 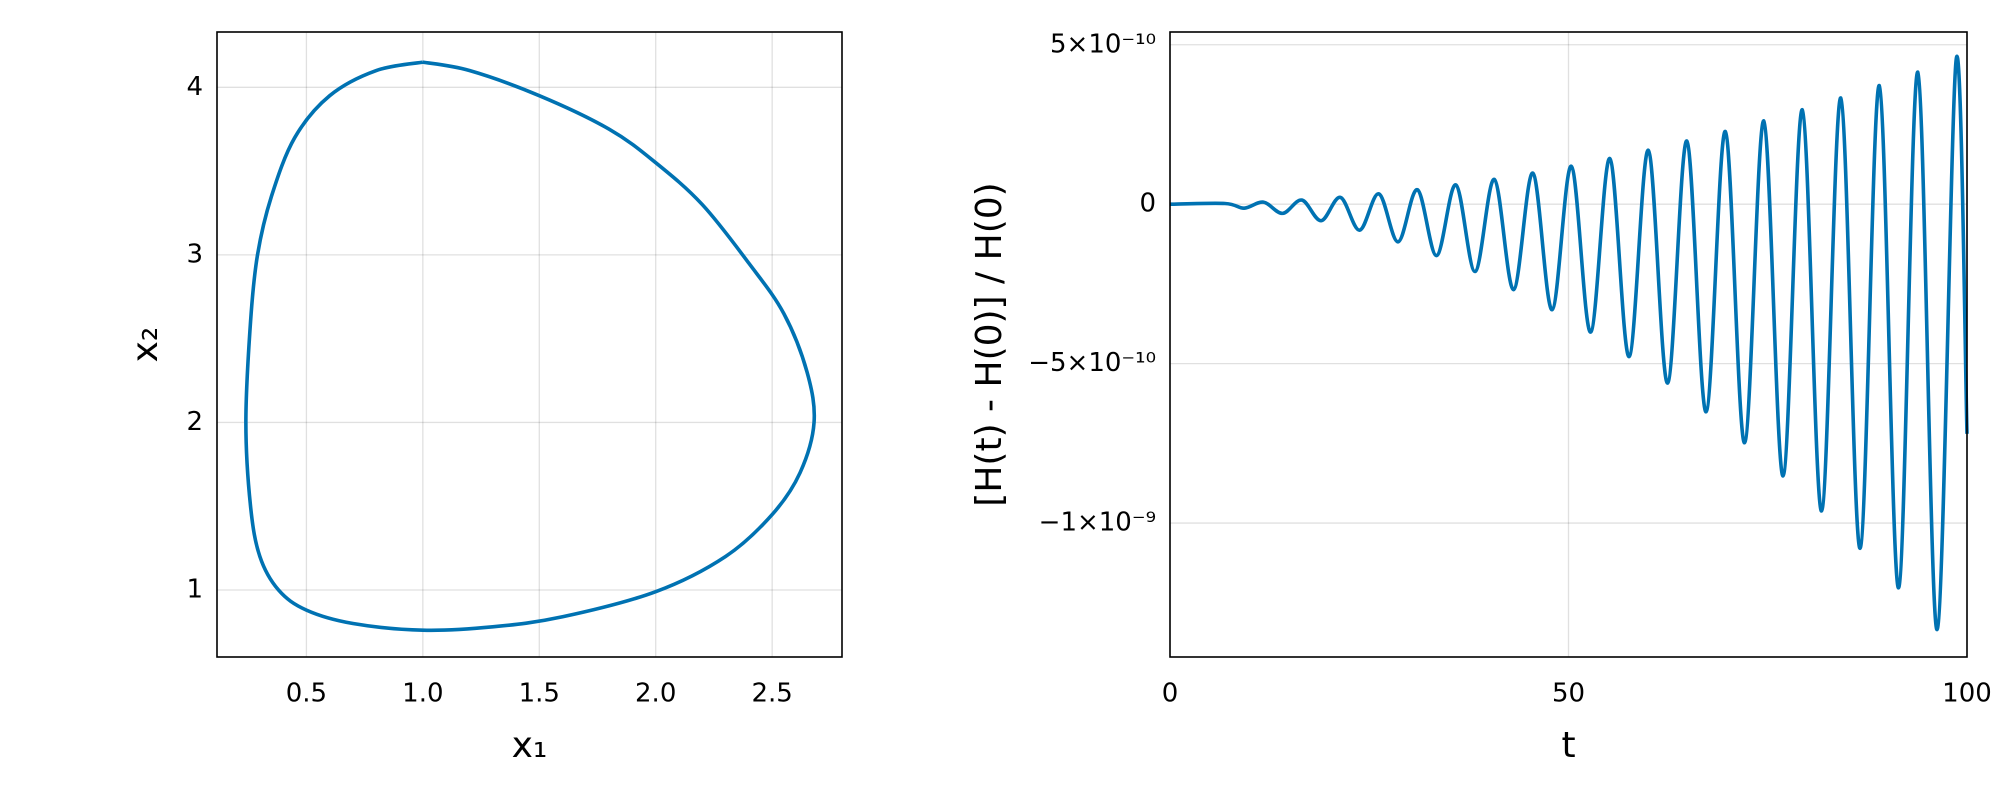 What do you see at coordinates (1568, 694) in the screenshot?
I see `x-tick-label: 50` at bounding box center [1568, 694].